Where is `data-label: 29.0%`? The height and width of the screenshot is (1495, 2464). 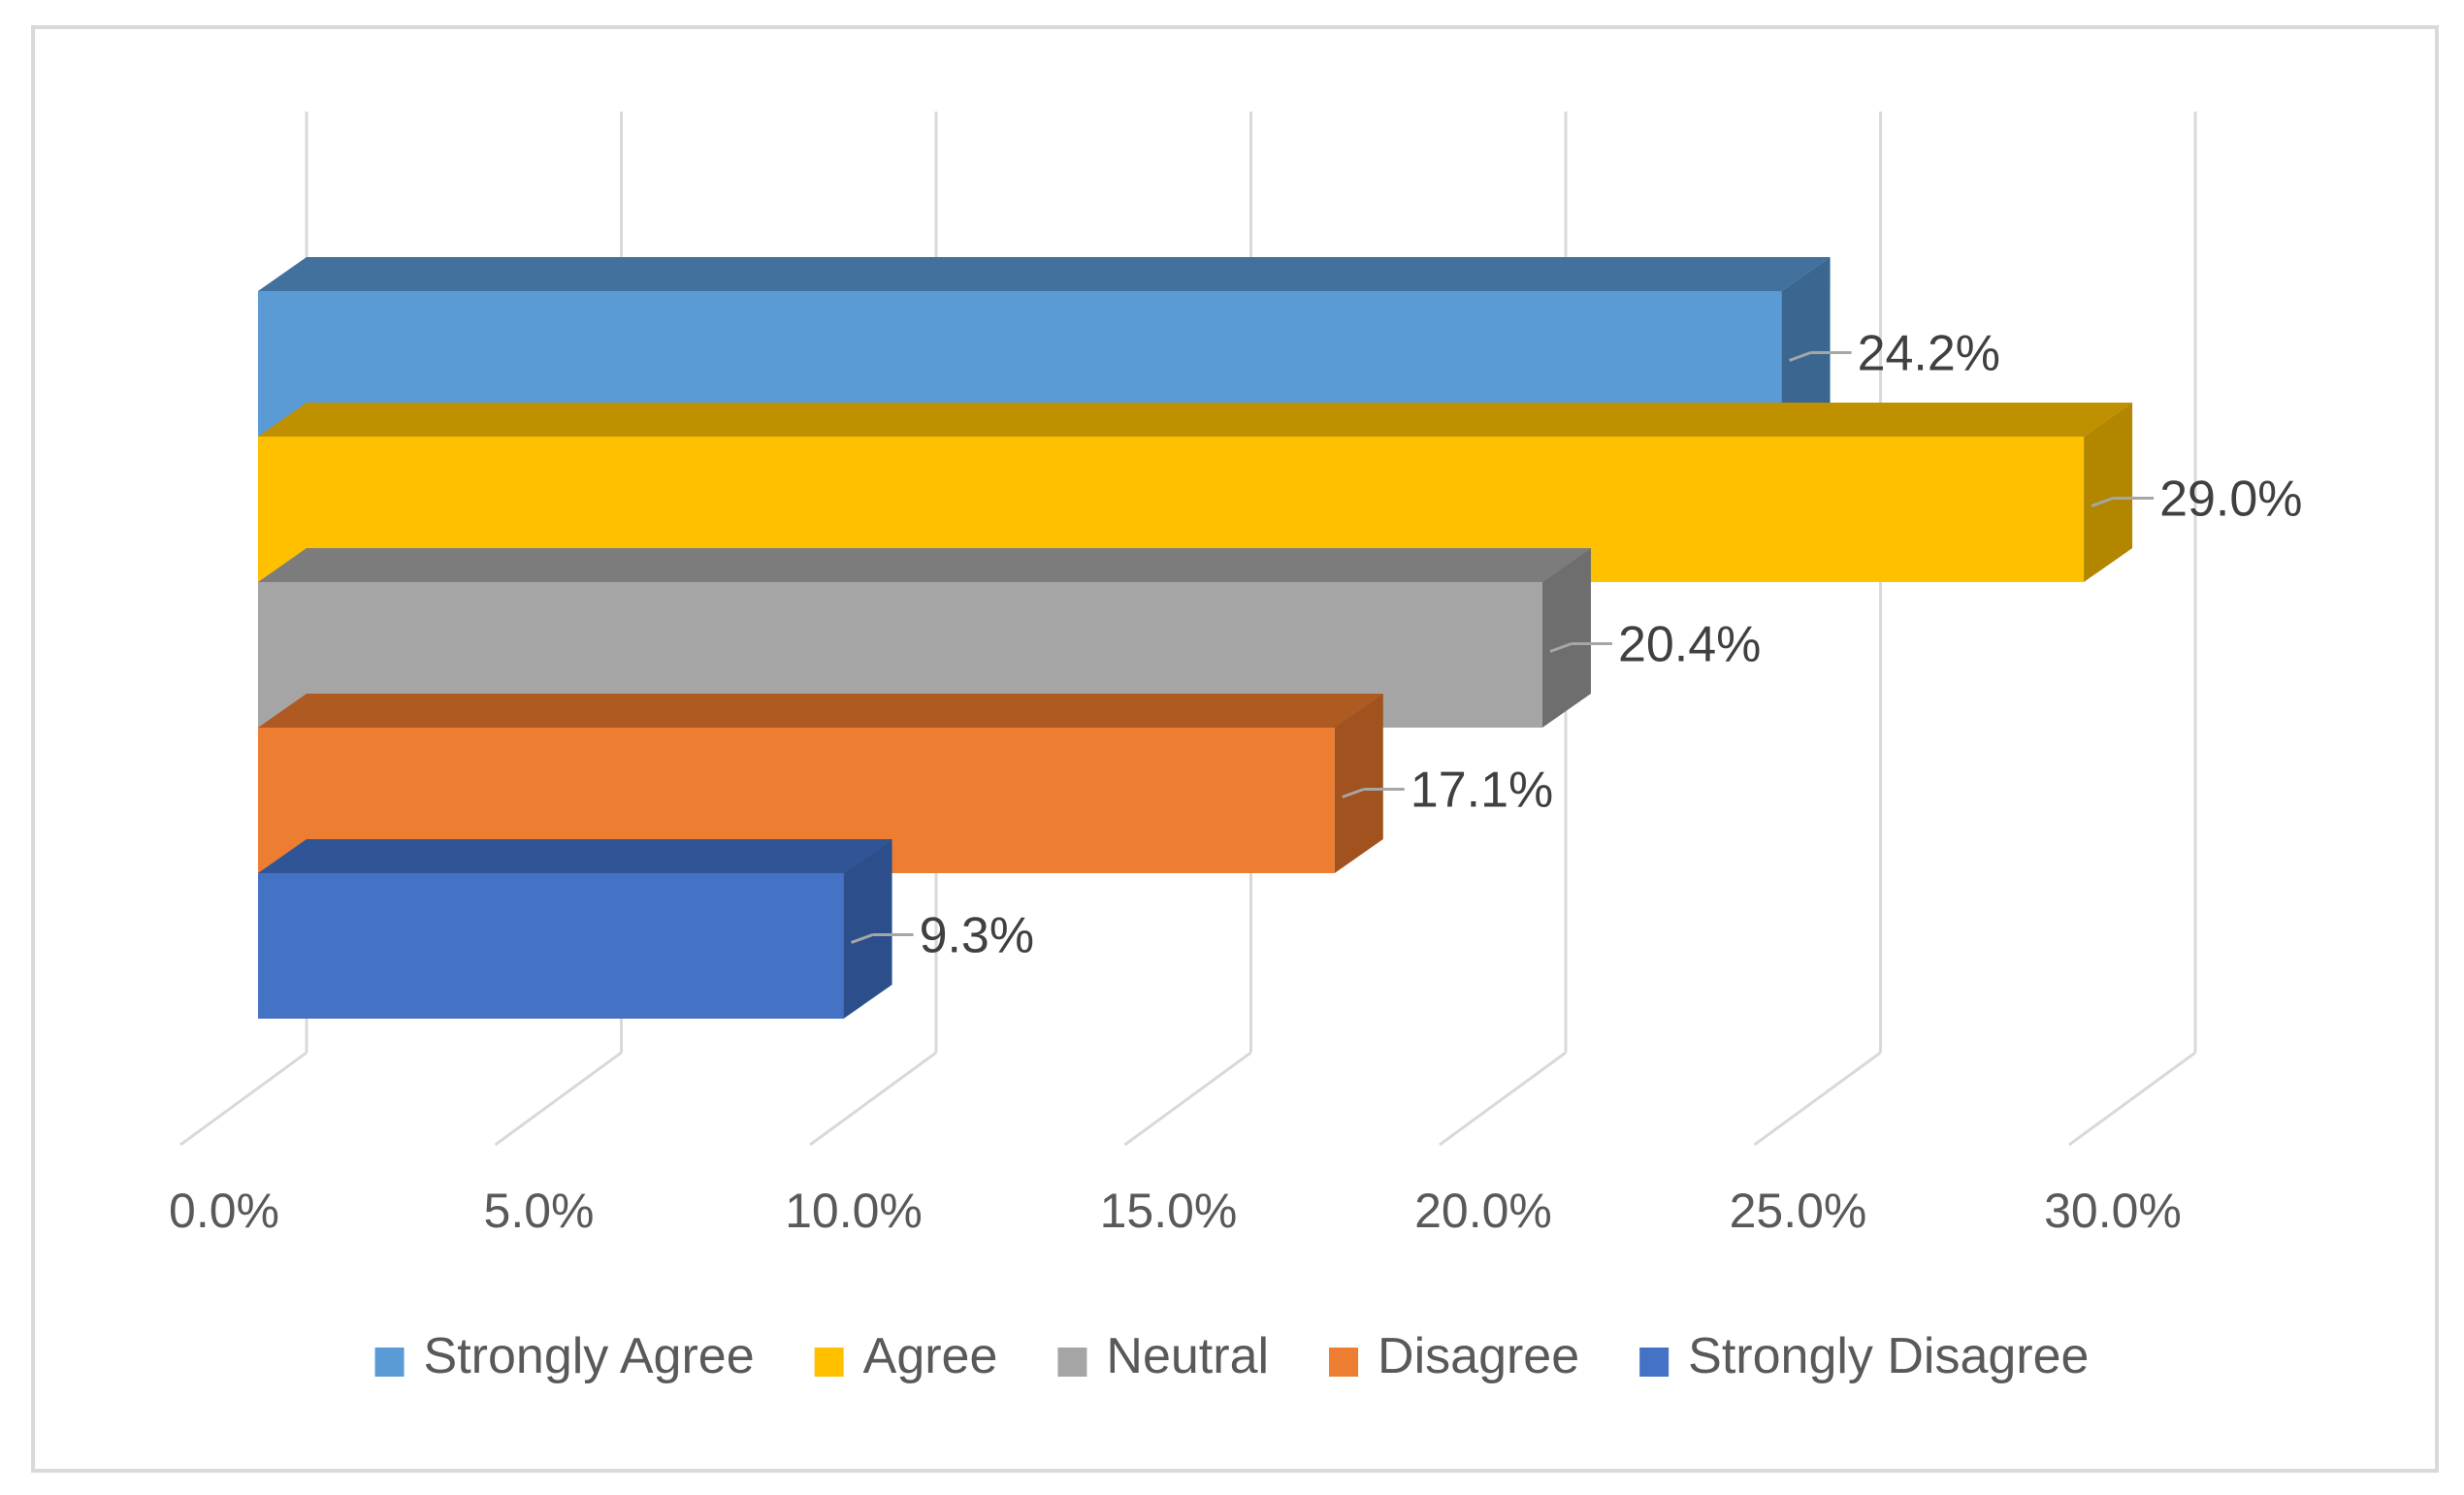
data-label: 29.0% is located at coordinates (2230, 499).